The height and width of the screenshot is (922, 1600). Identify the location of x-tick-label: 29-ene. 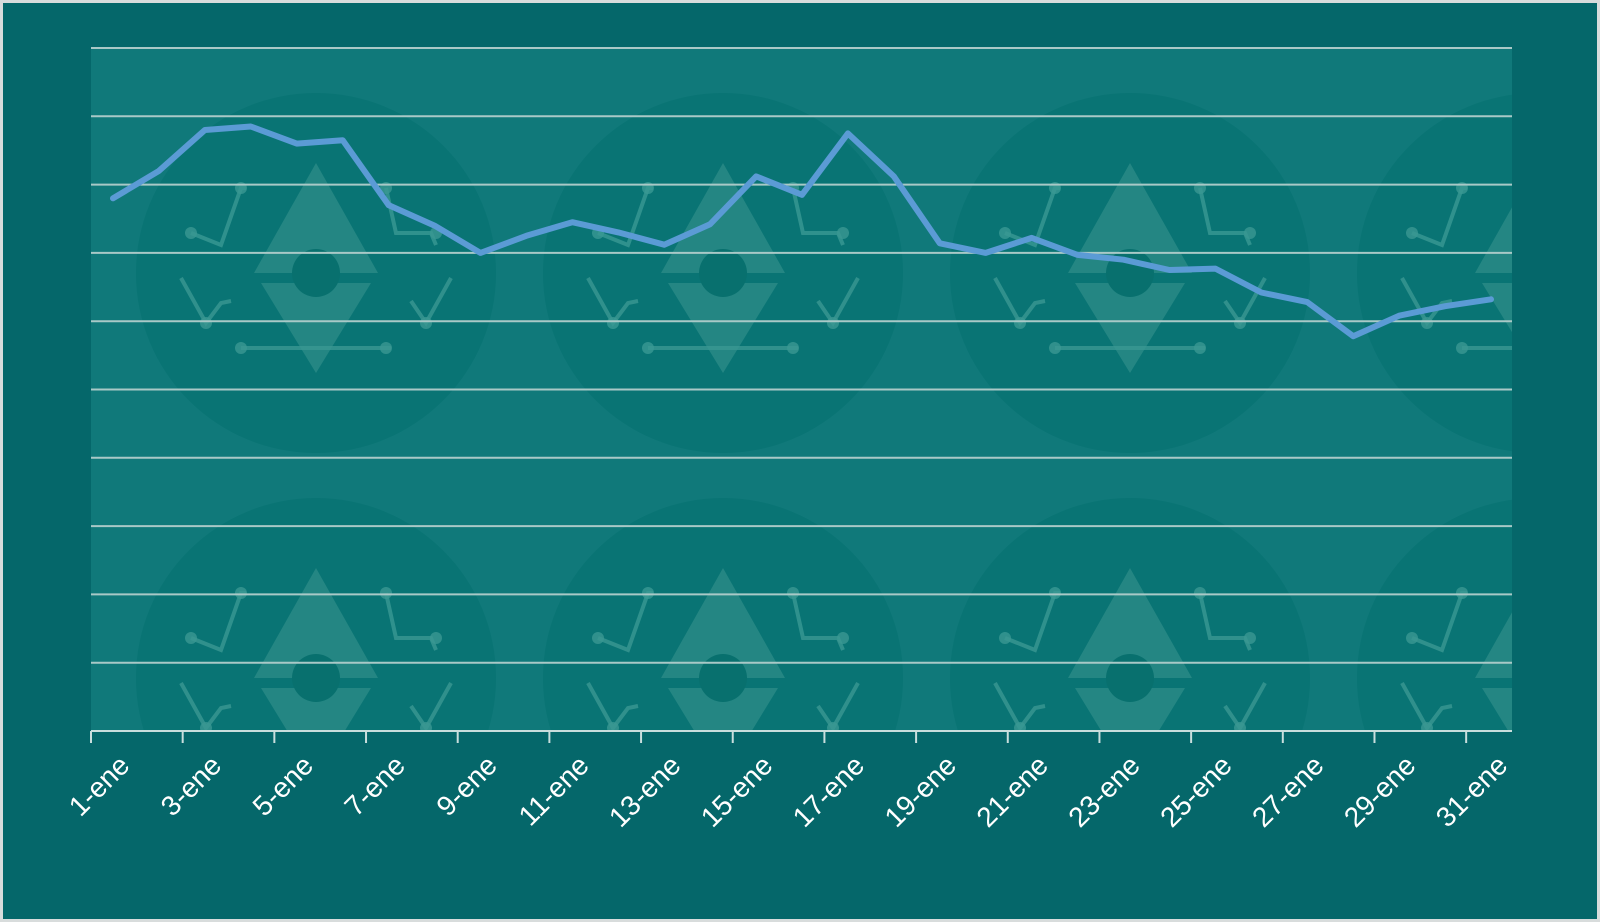
(1380, 791).